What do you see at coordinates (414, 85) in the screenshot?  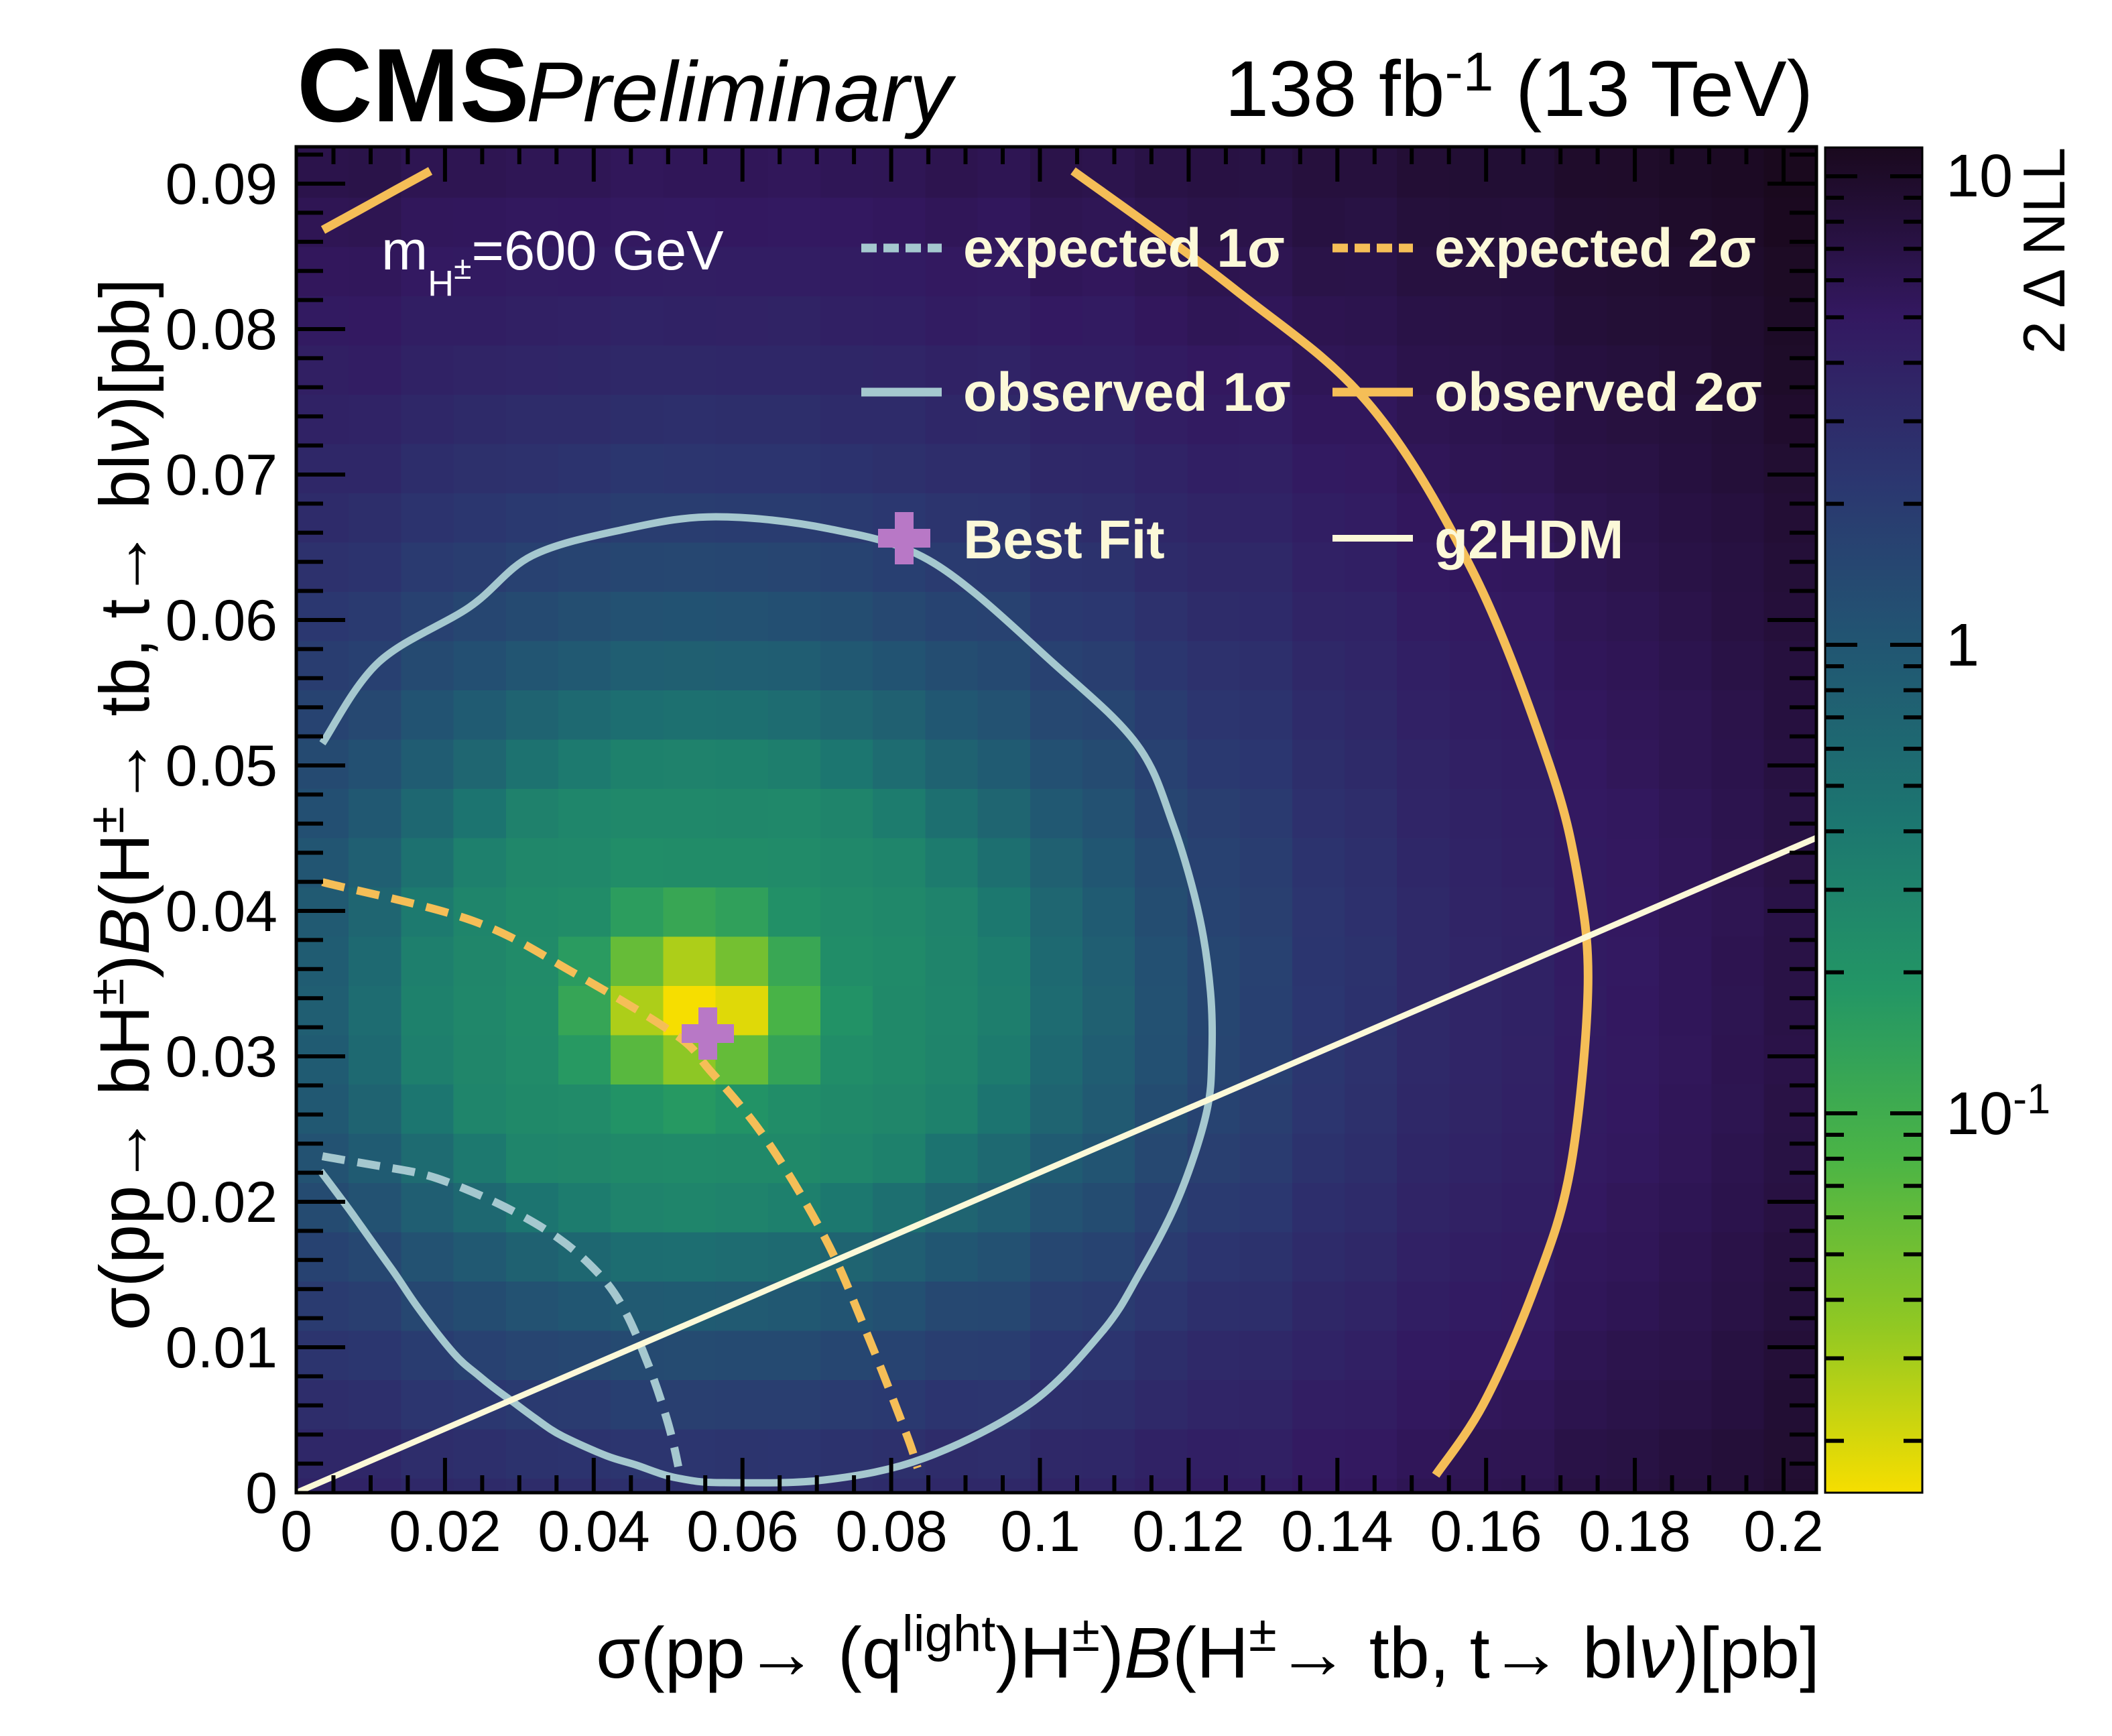 I see `svg-text: CMS` at bounding box center [414, 85].